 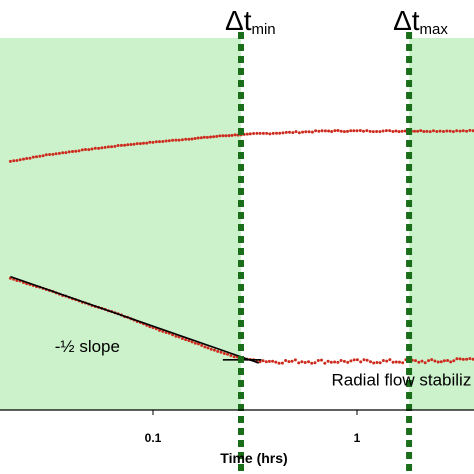 What do you see at coordinates (357, 438) in the screenshot?
I see `x-tick-label: 1` at bounding box center [357, 438].